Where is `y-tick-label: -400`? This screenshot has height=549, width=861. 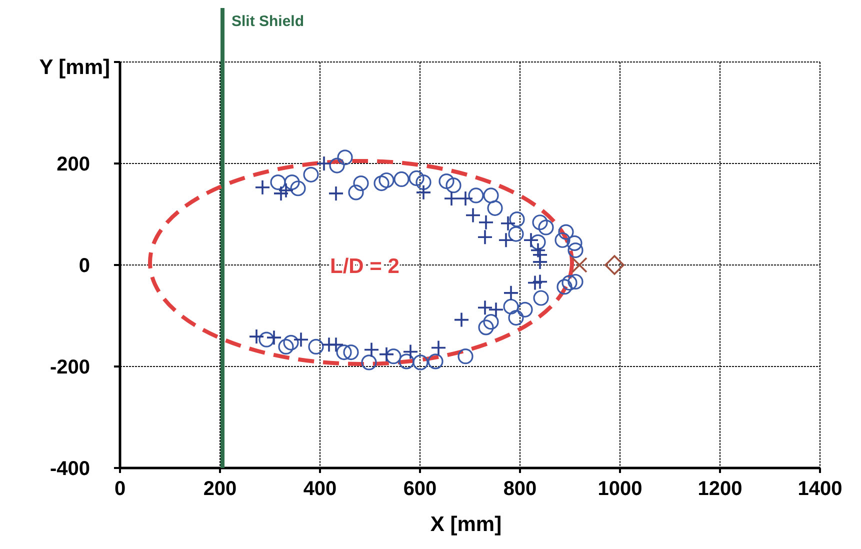
y-tick-label: -400 is located at coordinates (70, 469).